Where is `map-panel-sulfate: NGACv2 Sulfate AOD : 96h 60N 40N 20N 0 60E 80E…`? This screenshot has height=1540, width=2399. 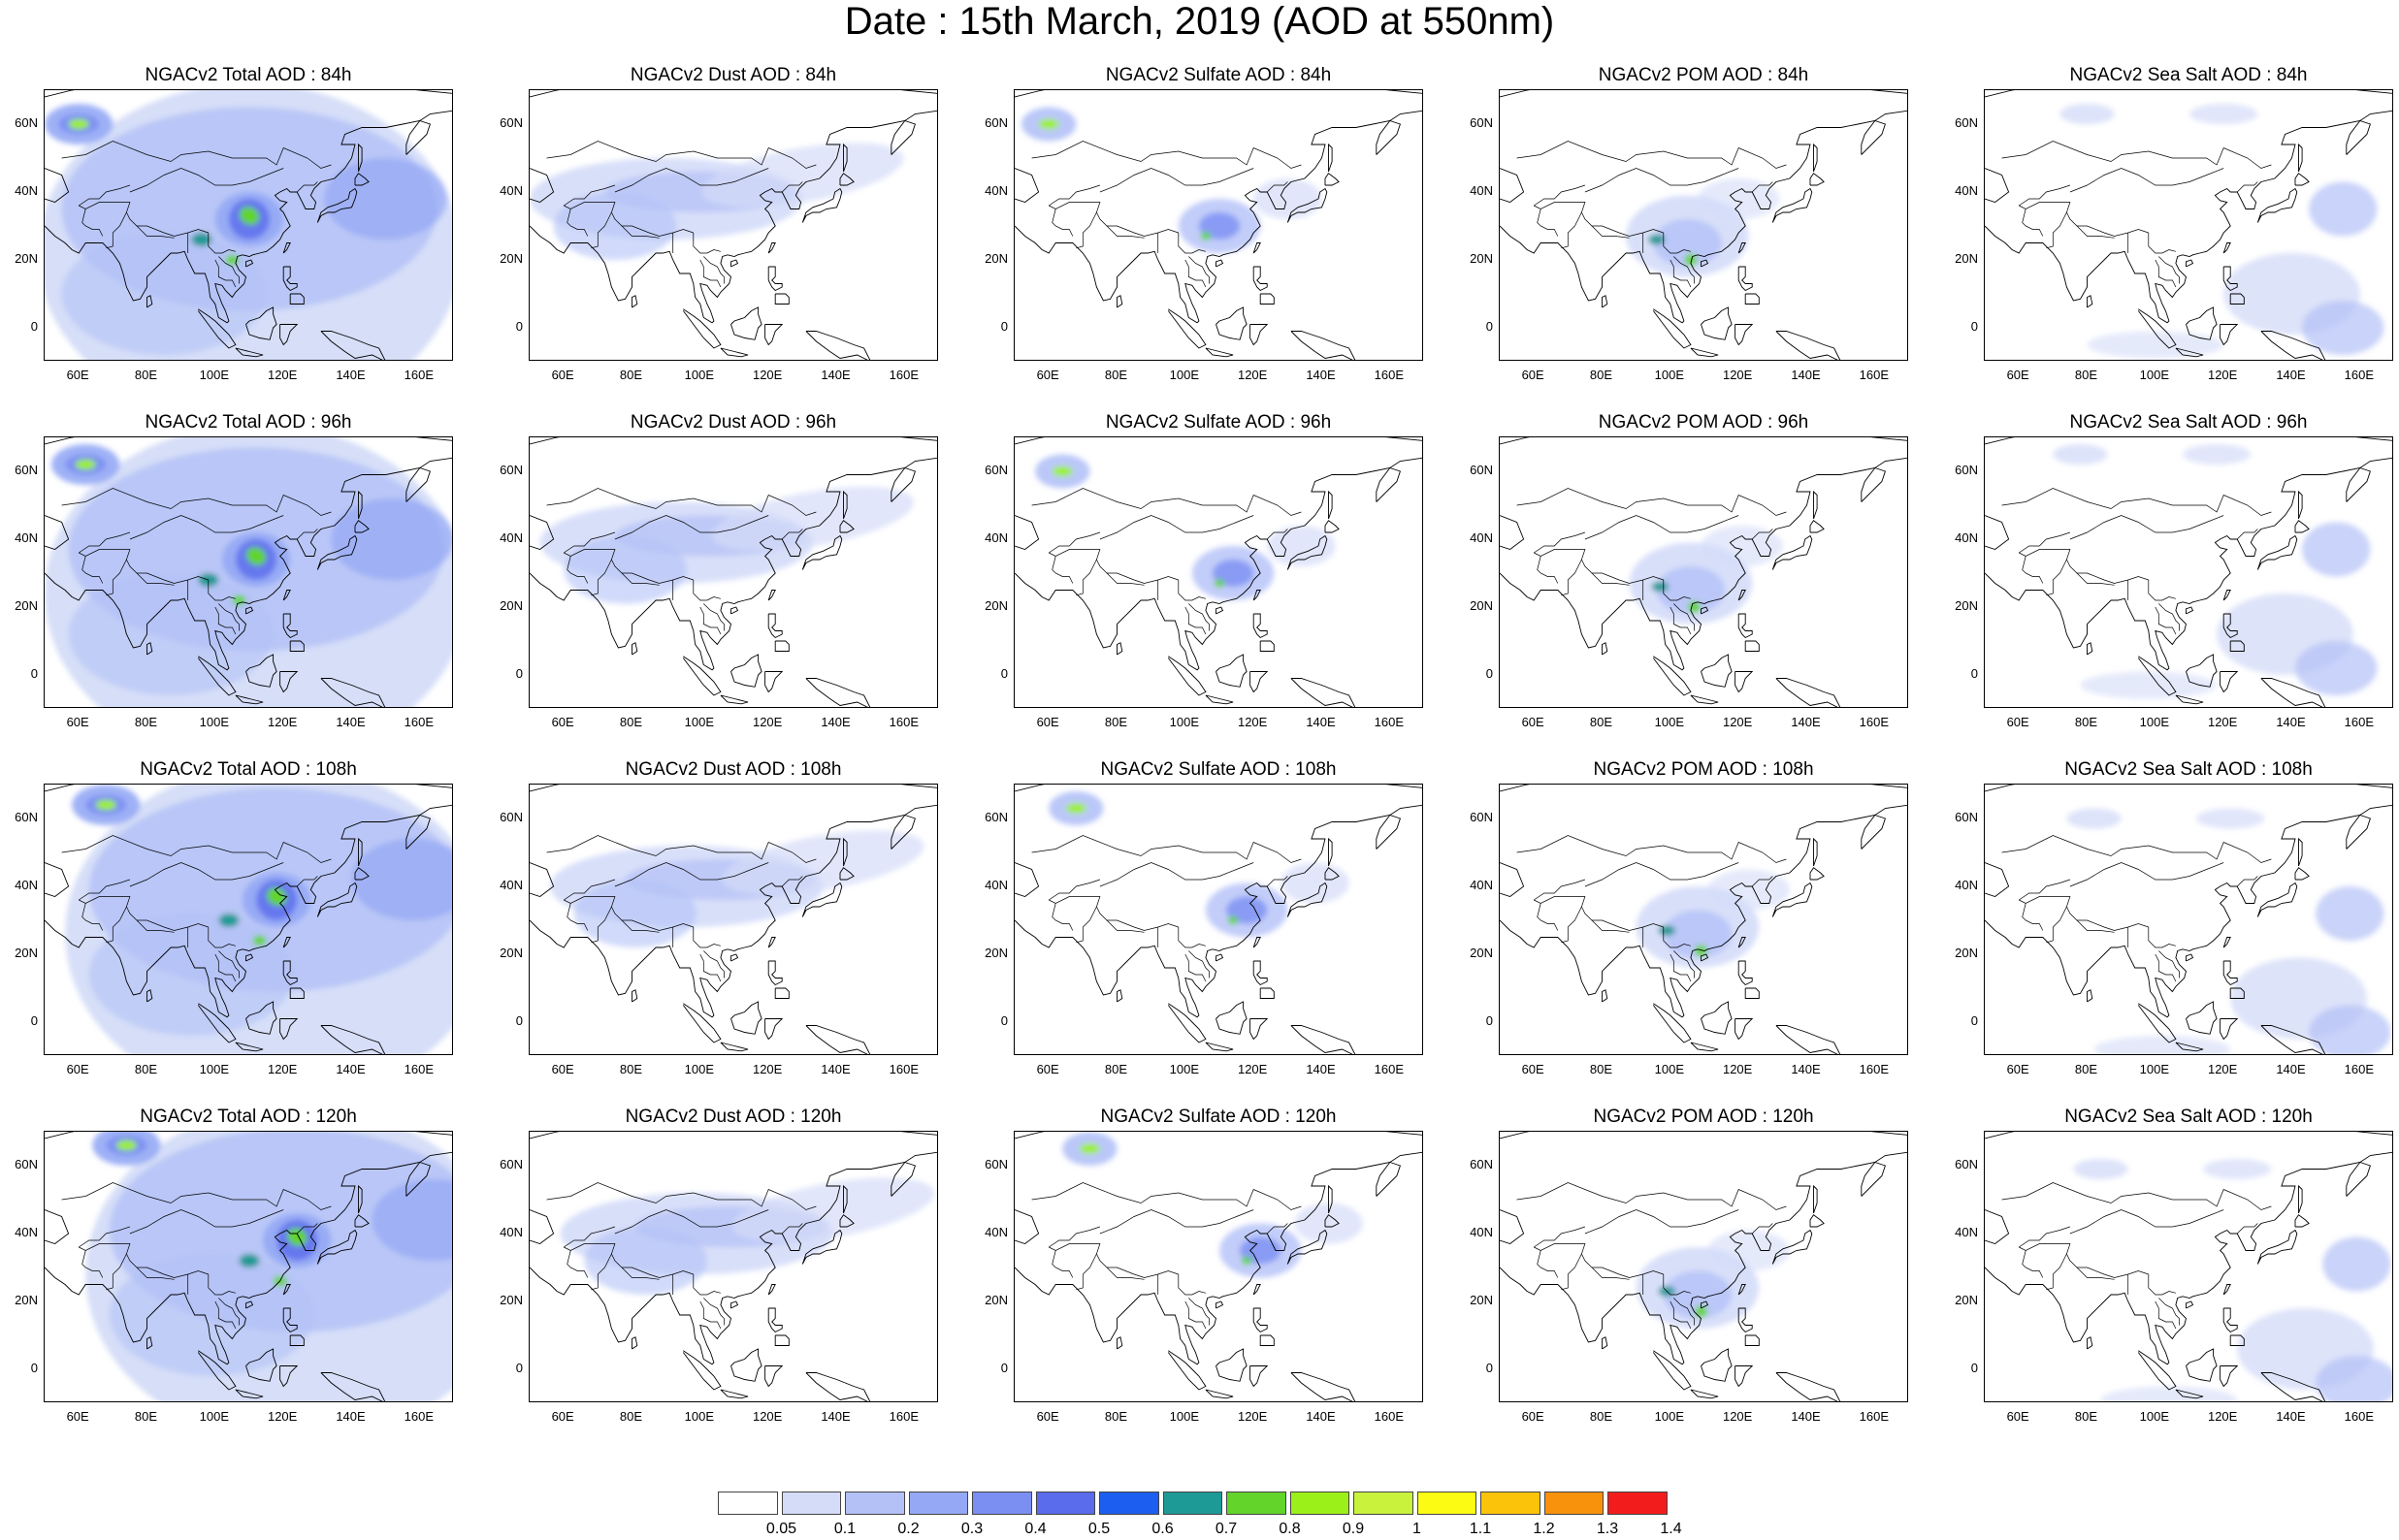
map-panel-sulfate: NGACv2 Sulfate AOD : 96h 60N 40N 20N 0 60E 80E… is located at coordinates (1204, 601).